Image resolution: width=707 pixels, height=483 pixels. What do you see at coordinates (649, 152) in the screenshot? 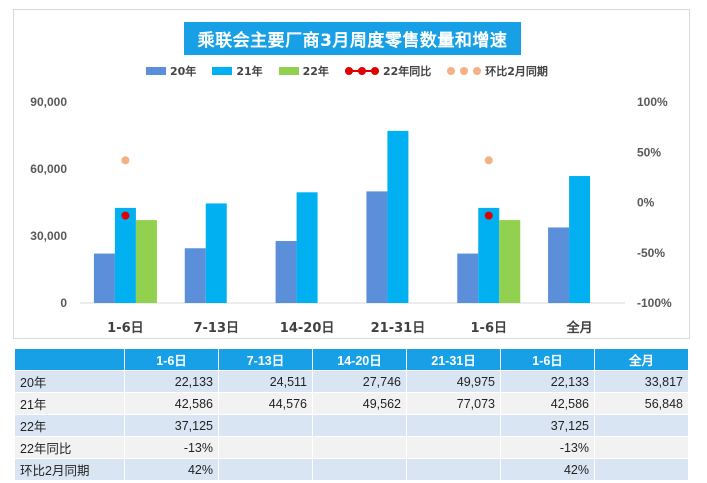
I see `right-axis-tick-label: 50%` at bounding box center [649, 152].